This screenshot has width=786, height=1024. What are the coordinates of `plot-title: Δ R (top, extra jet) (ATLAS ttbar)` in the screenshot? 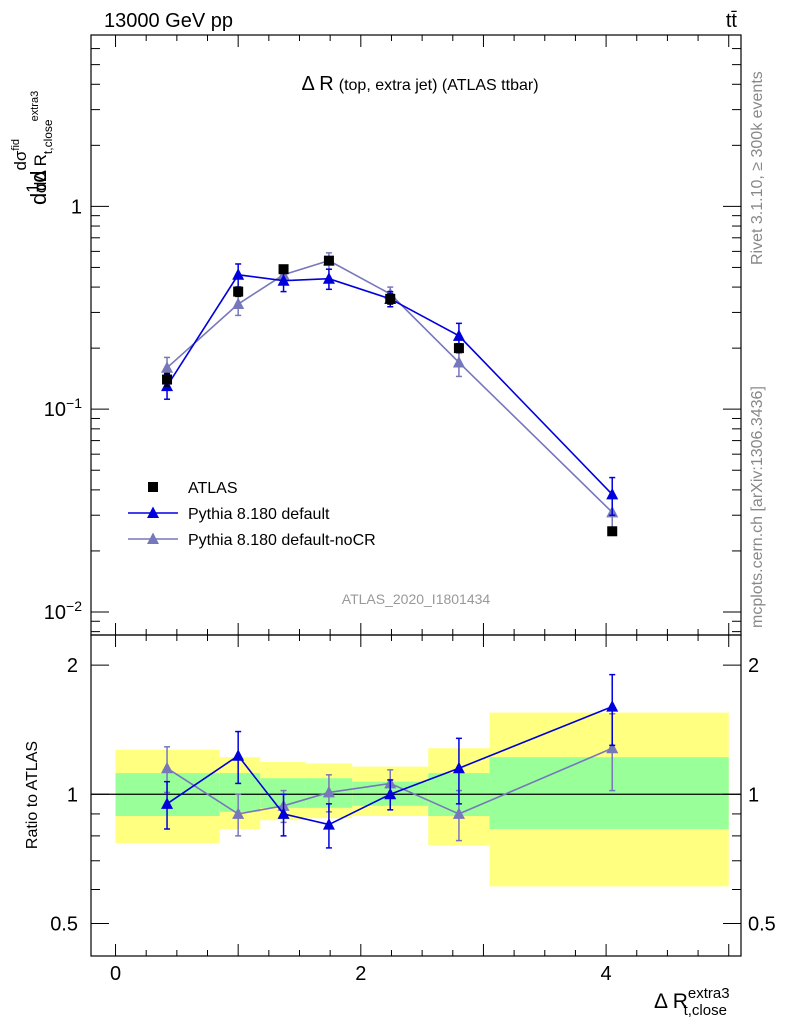 It's located at (419, 84).